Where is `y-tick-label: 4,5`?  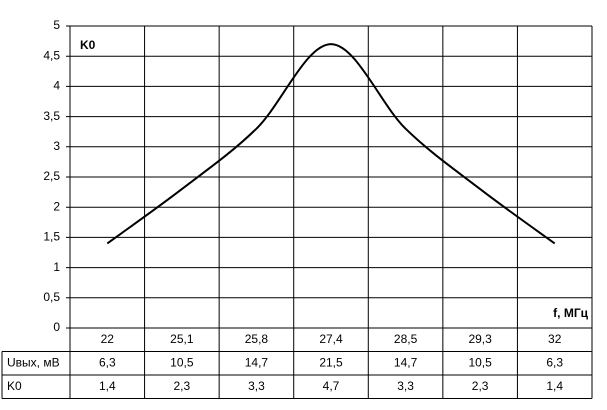 y-tick-label: 4,5 is located at coordinates (51, 55).